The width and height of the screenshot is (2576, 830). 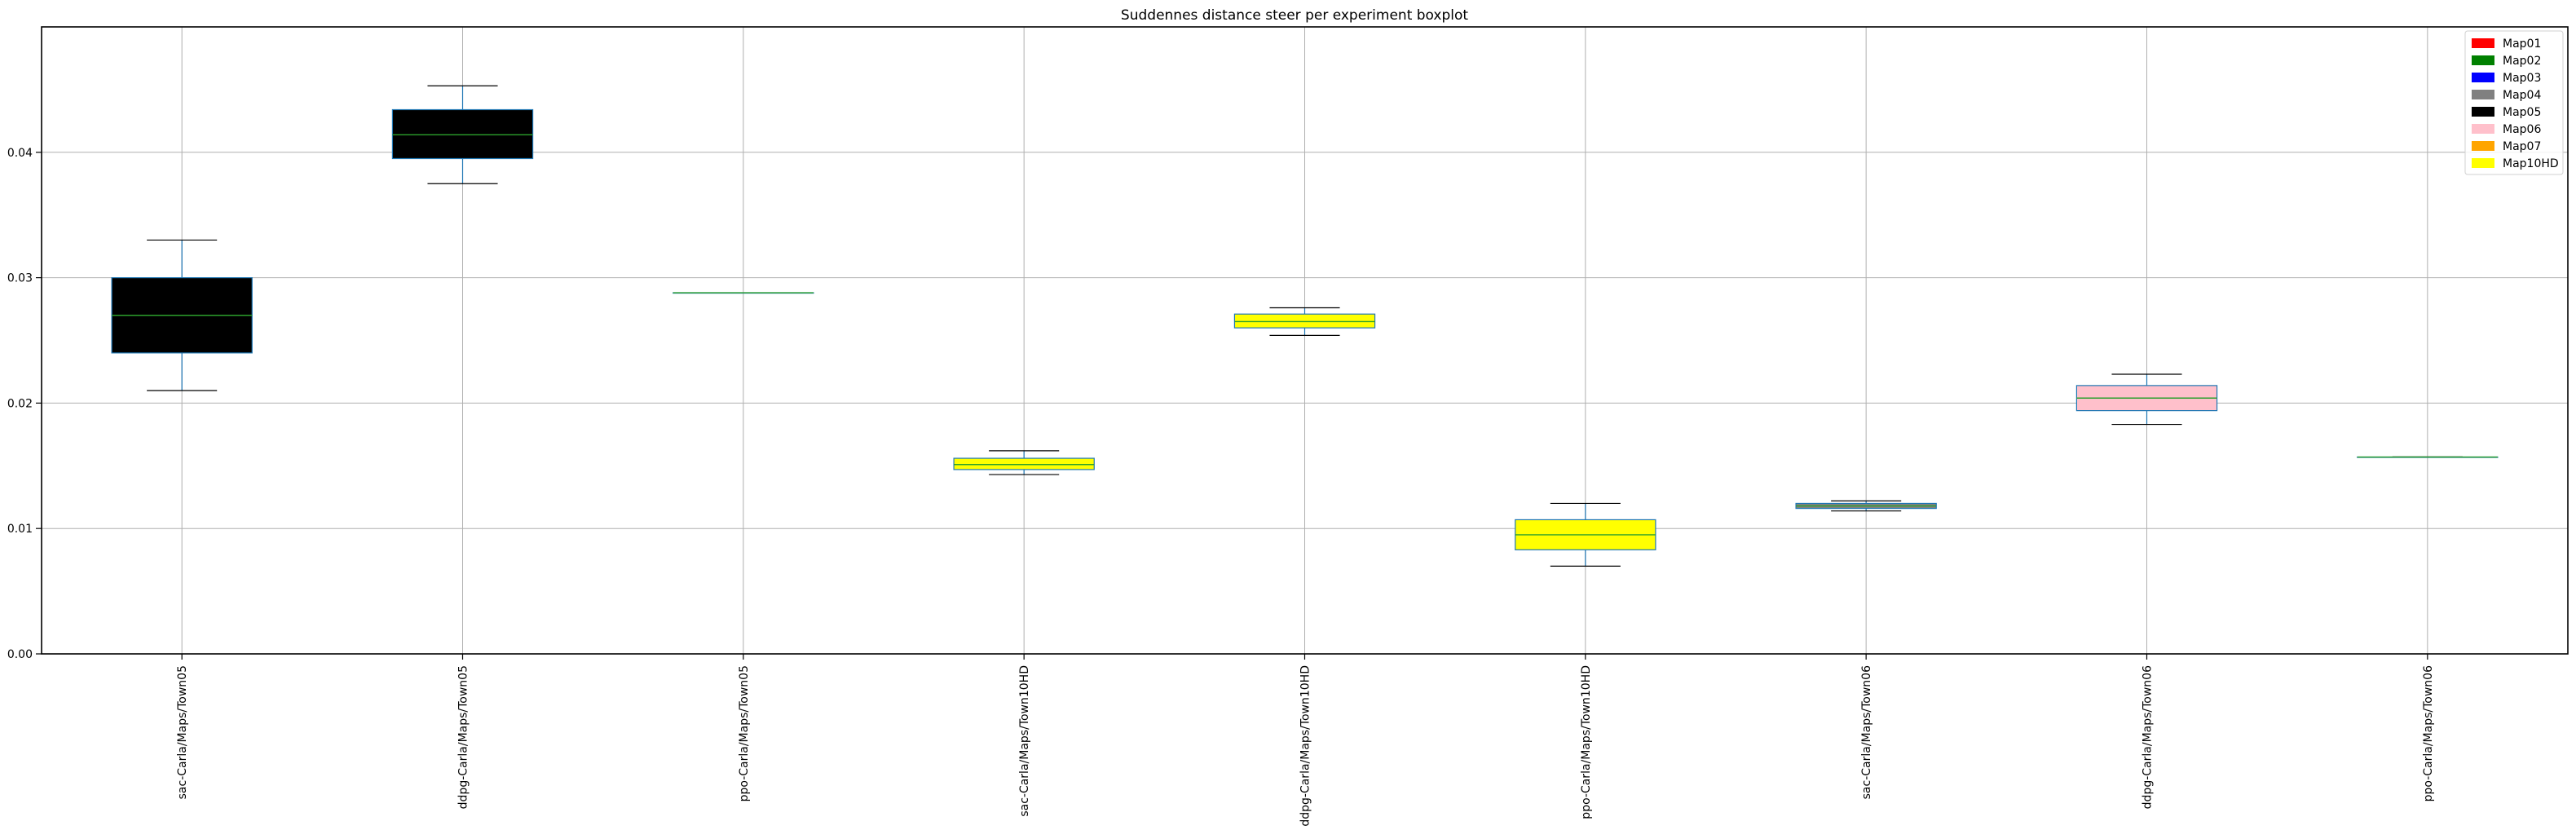 What do you see at coordinates (2522, 130) in the screenshot?
I see `legend-label: Map06` at bounding box center [2522, 130].